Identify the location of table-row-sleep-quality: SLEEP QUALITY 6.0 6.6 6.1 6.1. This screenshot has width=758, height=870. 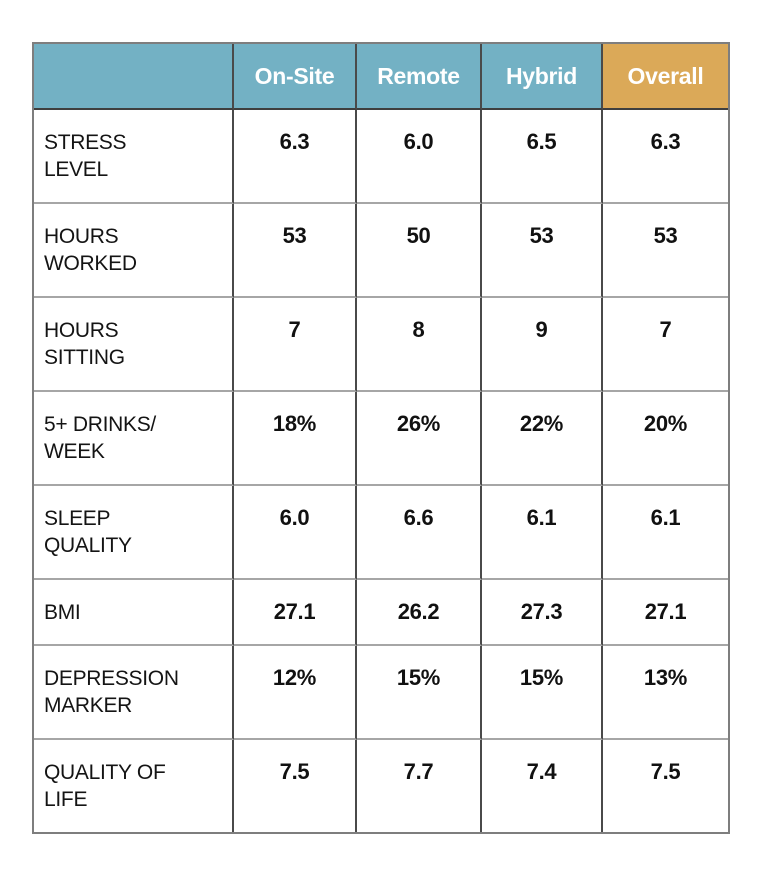
(381, 533).